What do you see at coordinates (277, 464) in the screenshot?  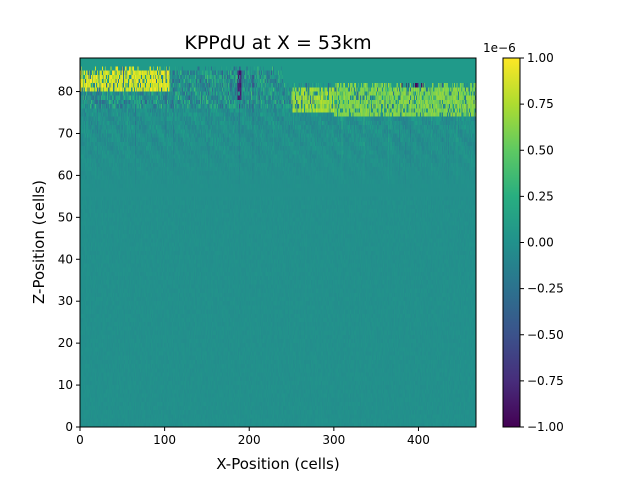 I see `x-axis-label: X-Position (cells)` at bounding box center [277, 464].